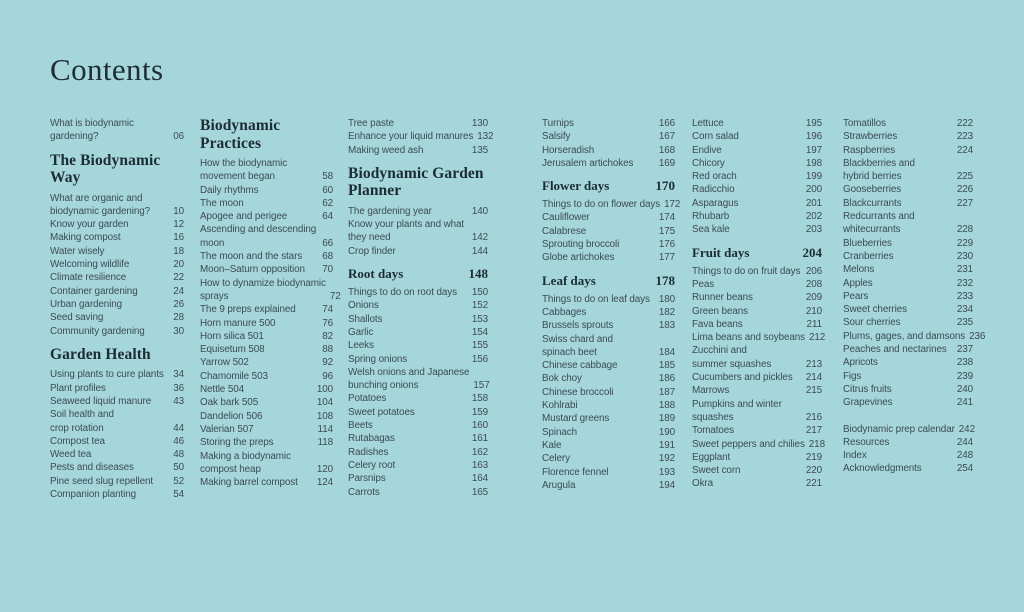 The width and height of the screenshot is (1024, 612). What do you see at coordinates (611, 204) in the screenshot?
I see `toc-entry: Things to do on flower days 172` at bounding box center [611, 204].